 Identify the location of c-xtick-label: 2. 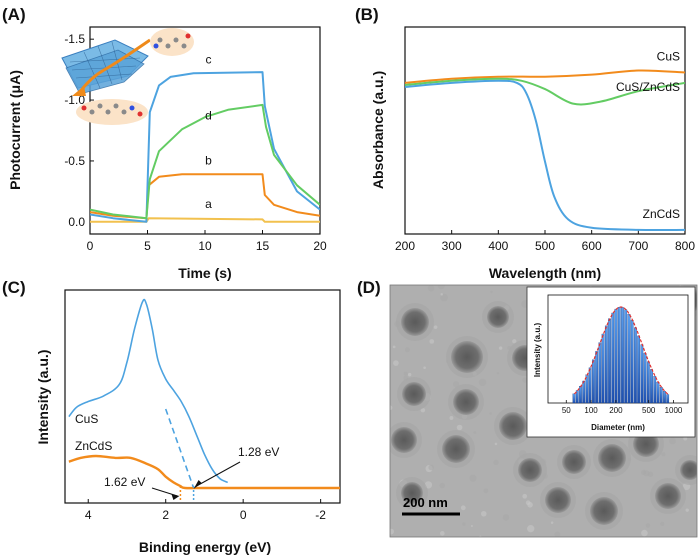
(165, 515).